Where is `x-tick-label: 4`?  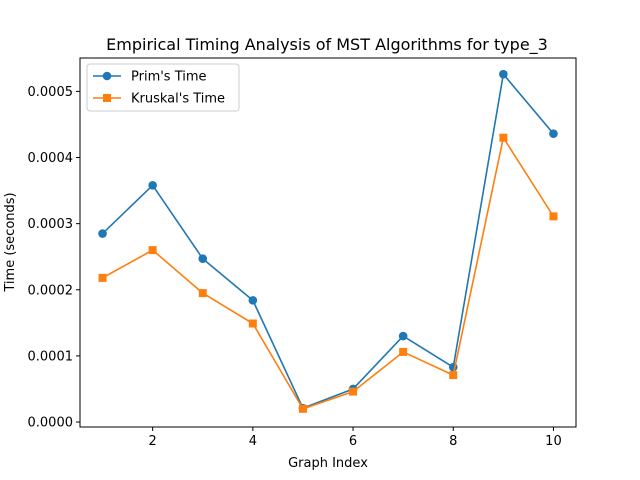 x-tick-label: 4 is located at coordinates (253, 441).